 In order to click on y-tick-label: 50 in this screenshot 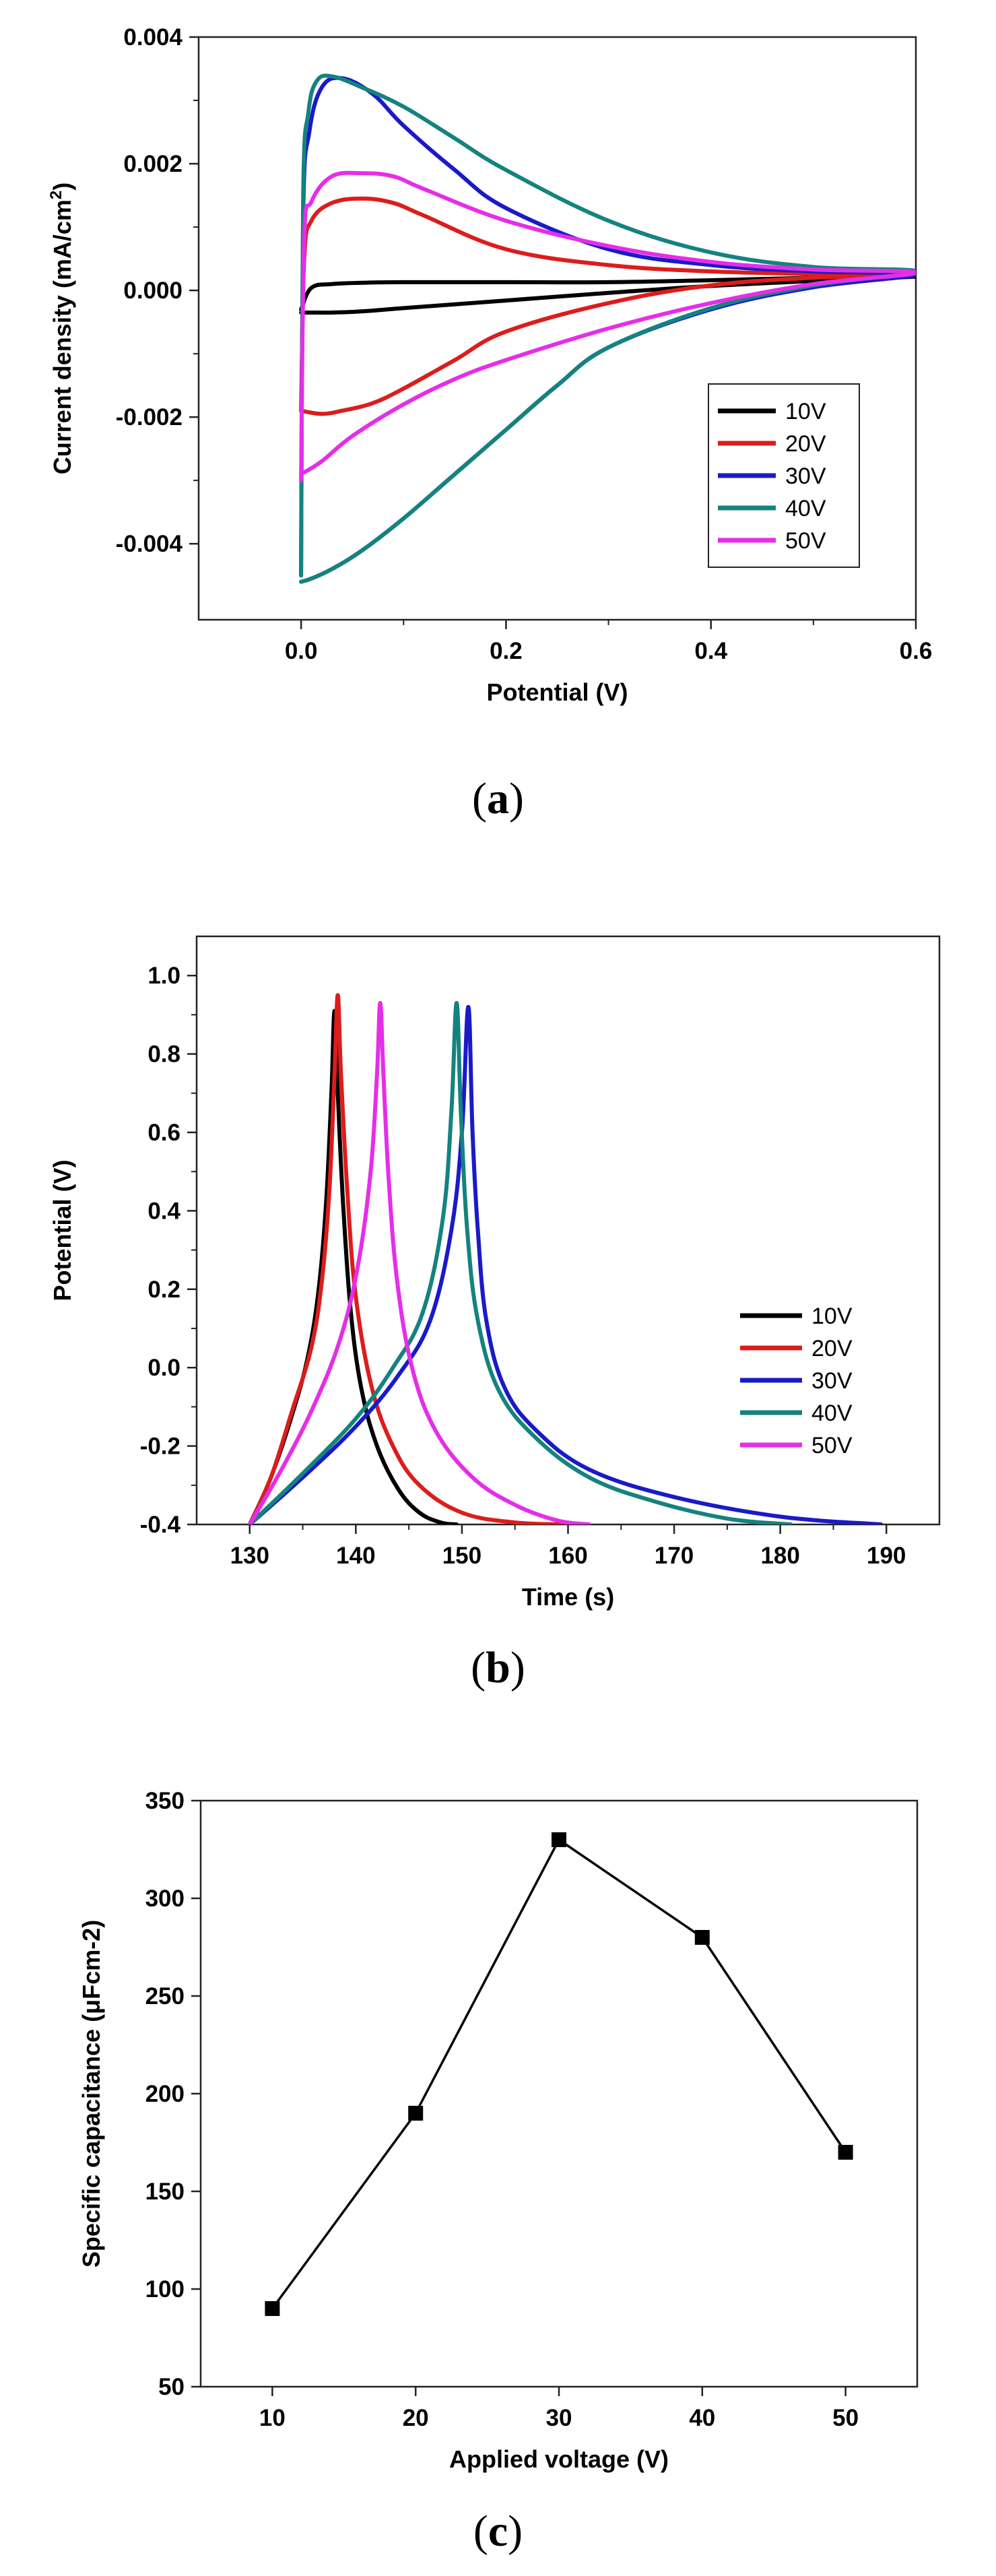, I will do `click(172, 2387)`.